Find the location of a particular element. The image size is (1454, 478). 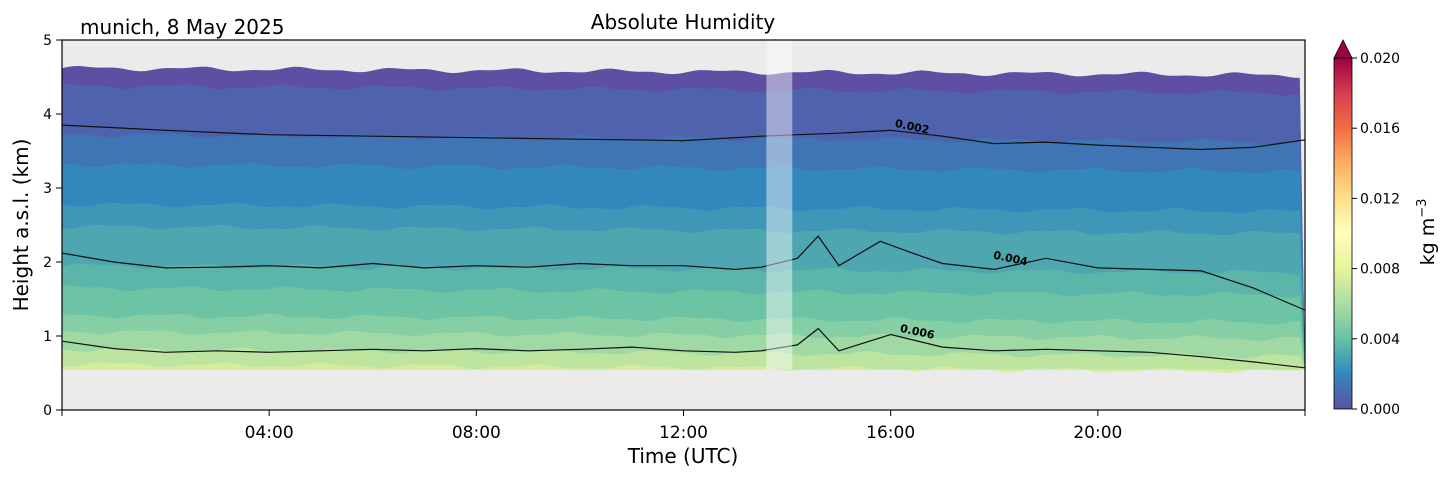

y-tick-label: 3 is located at coordinates (47, 189).